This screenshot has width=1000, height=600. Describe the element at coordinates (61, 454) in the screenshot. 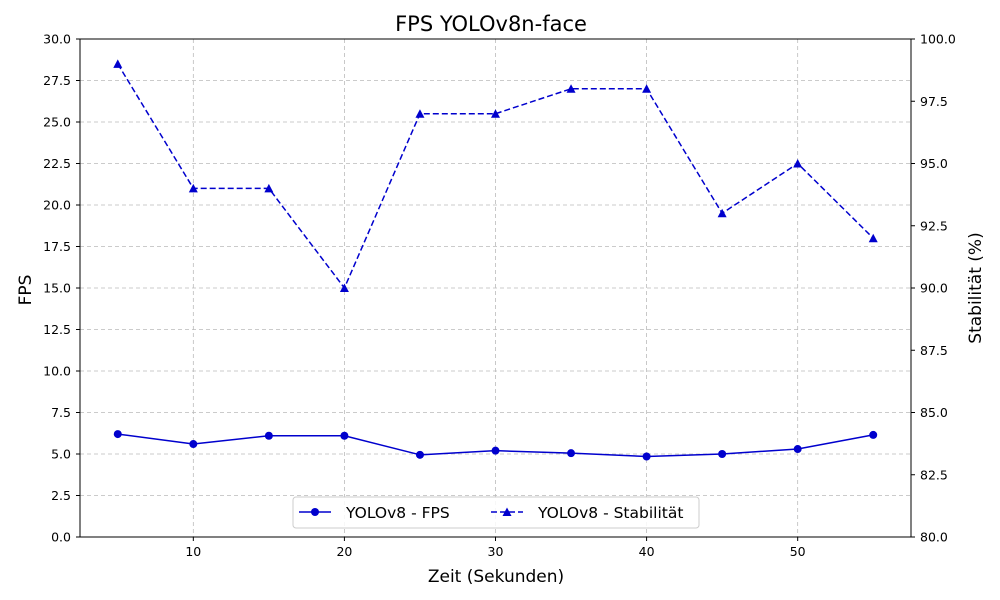

I see `y-tick-label: 5.0` at that location.